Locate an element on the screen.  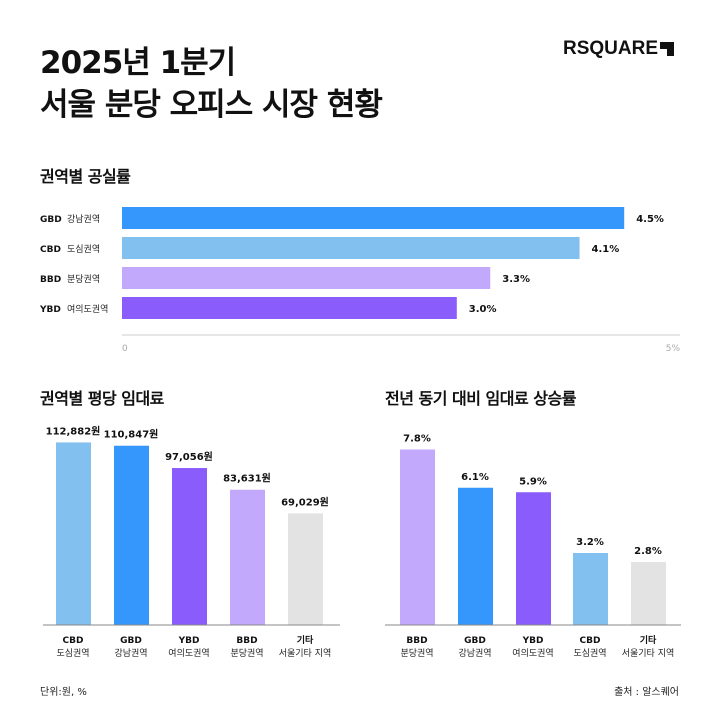
logo-mark-icon is located at coordinates (667, 49).